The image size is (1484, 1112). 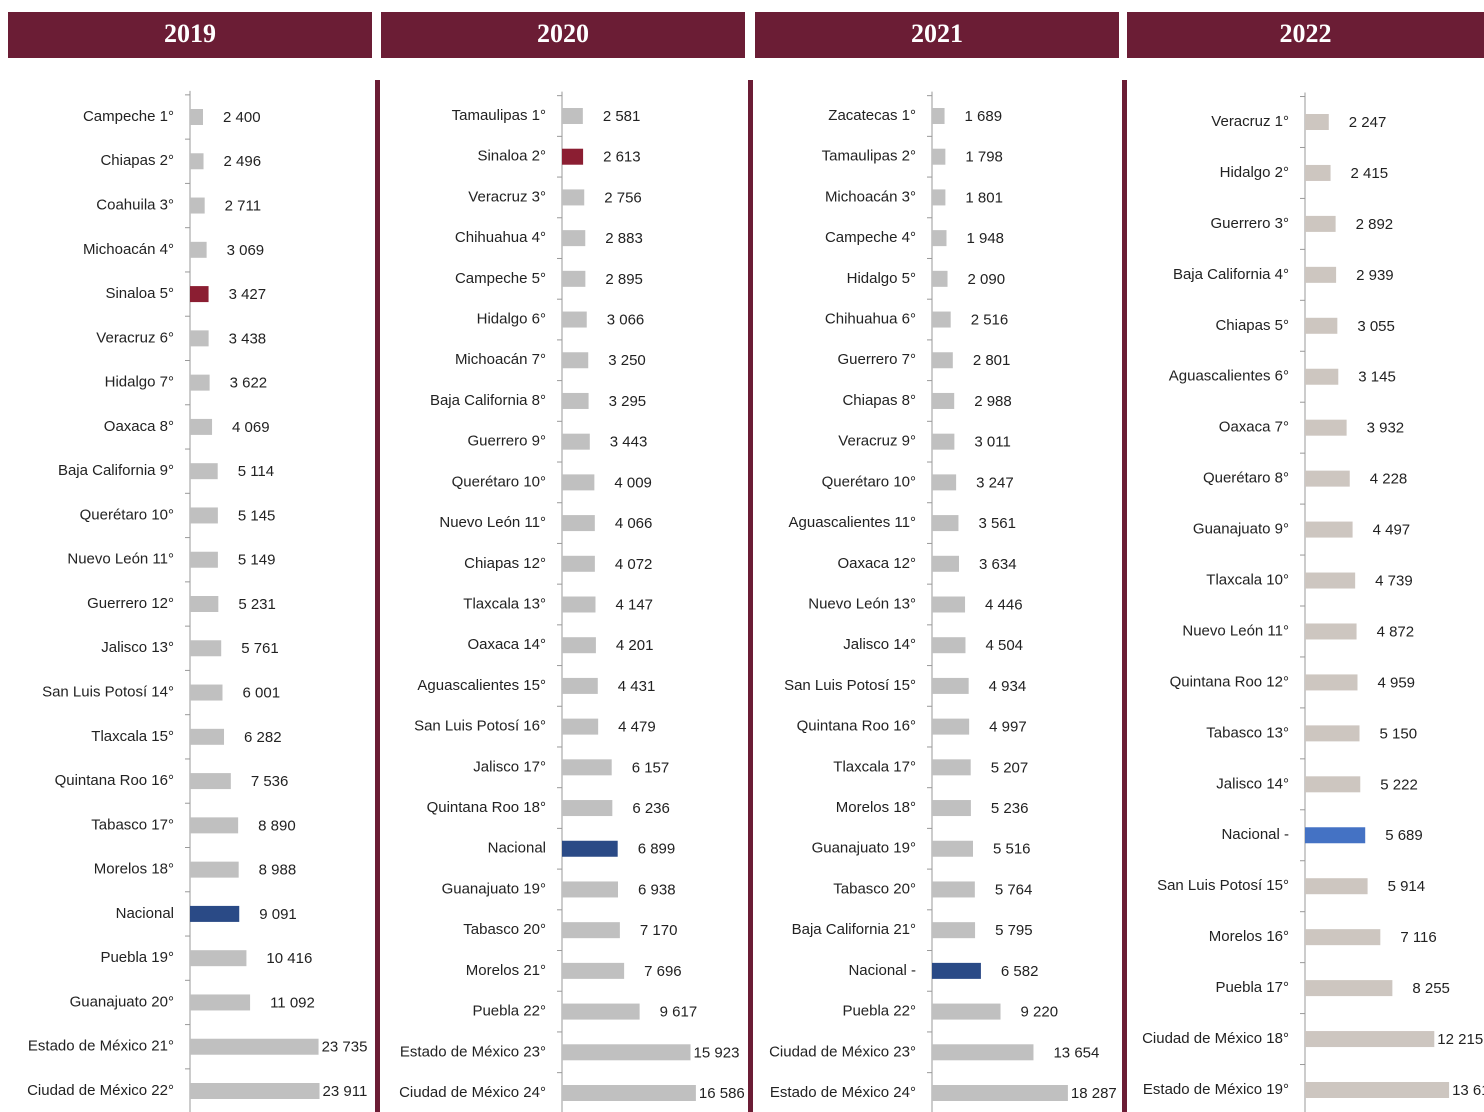 What do you see at coordinates (1229, 376) in the screenshot?
I see `category-label: Aguascalientes 6°` at bounding box center [1229, 376].